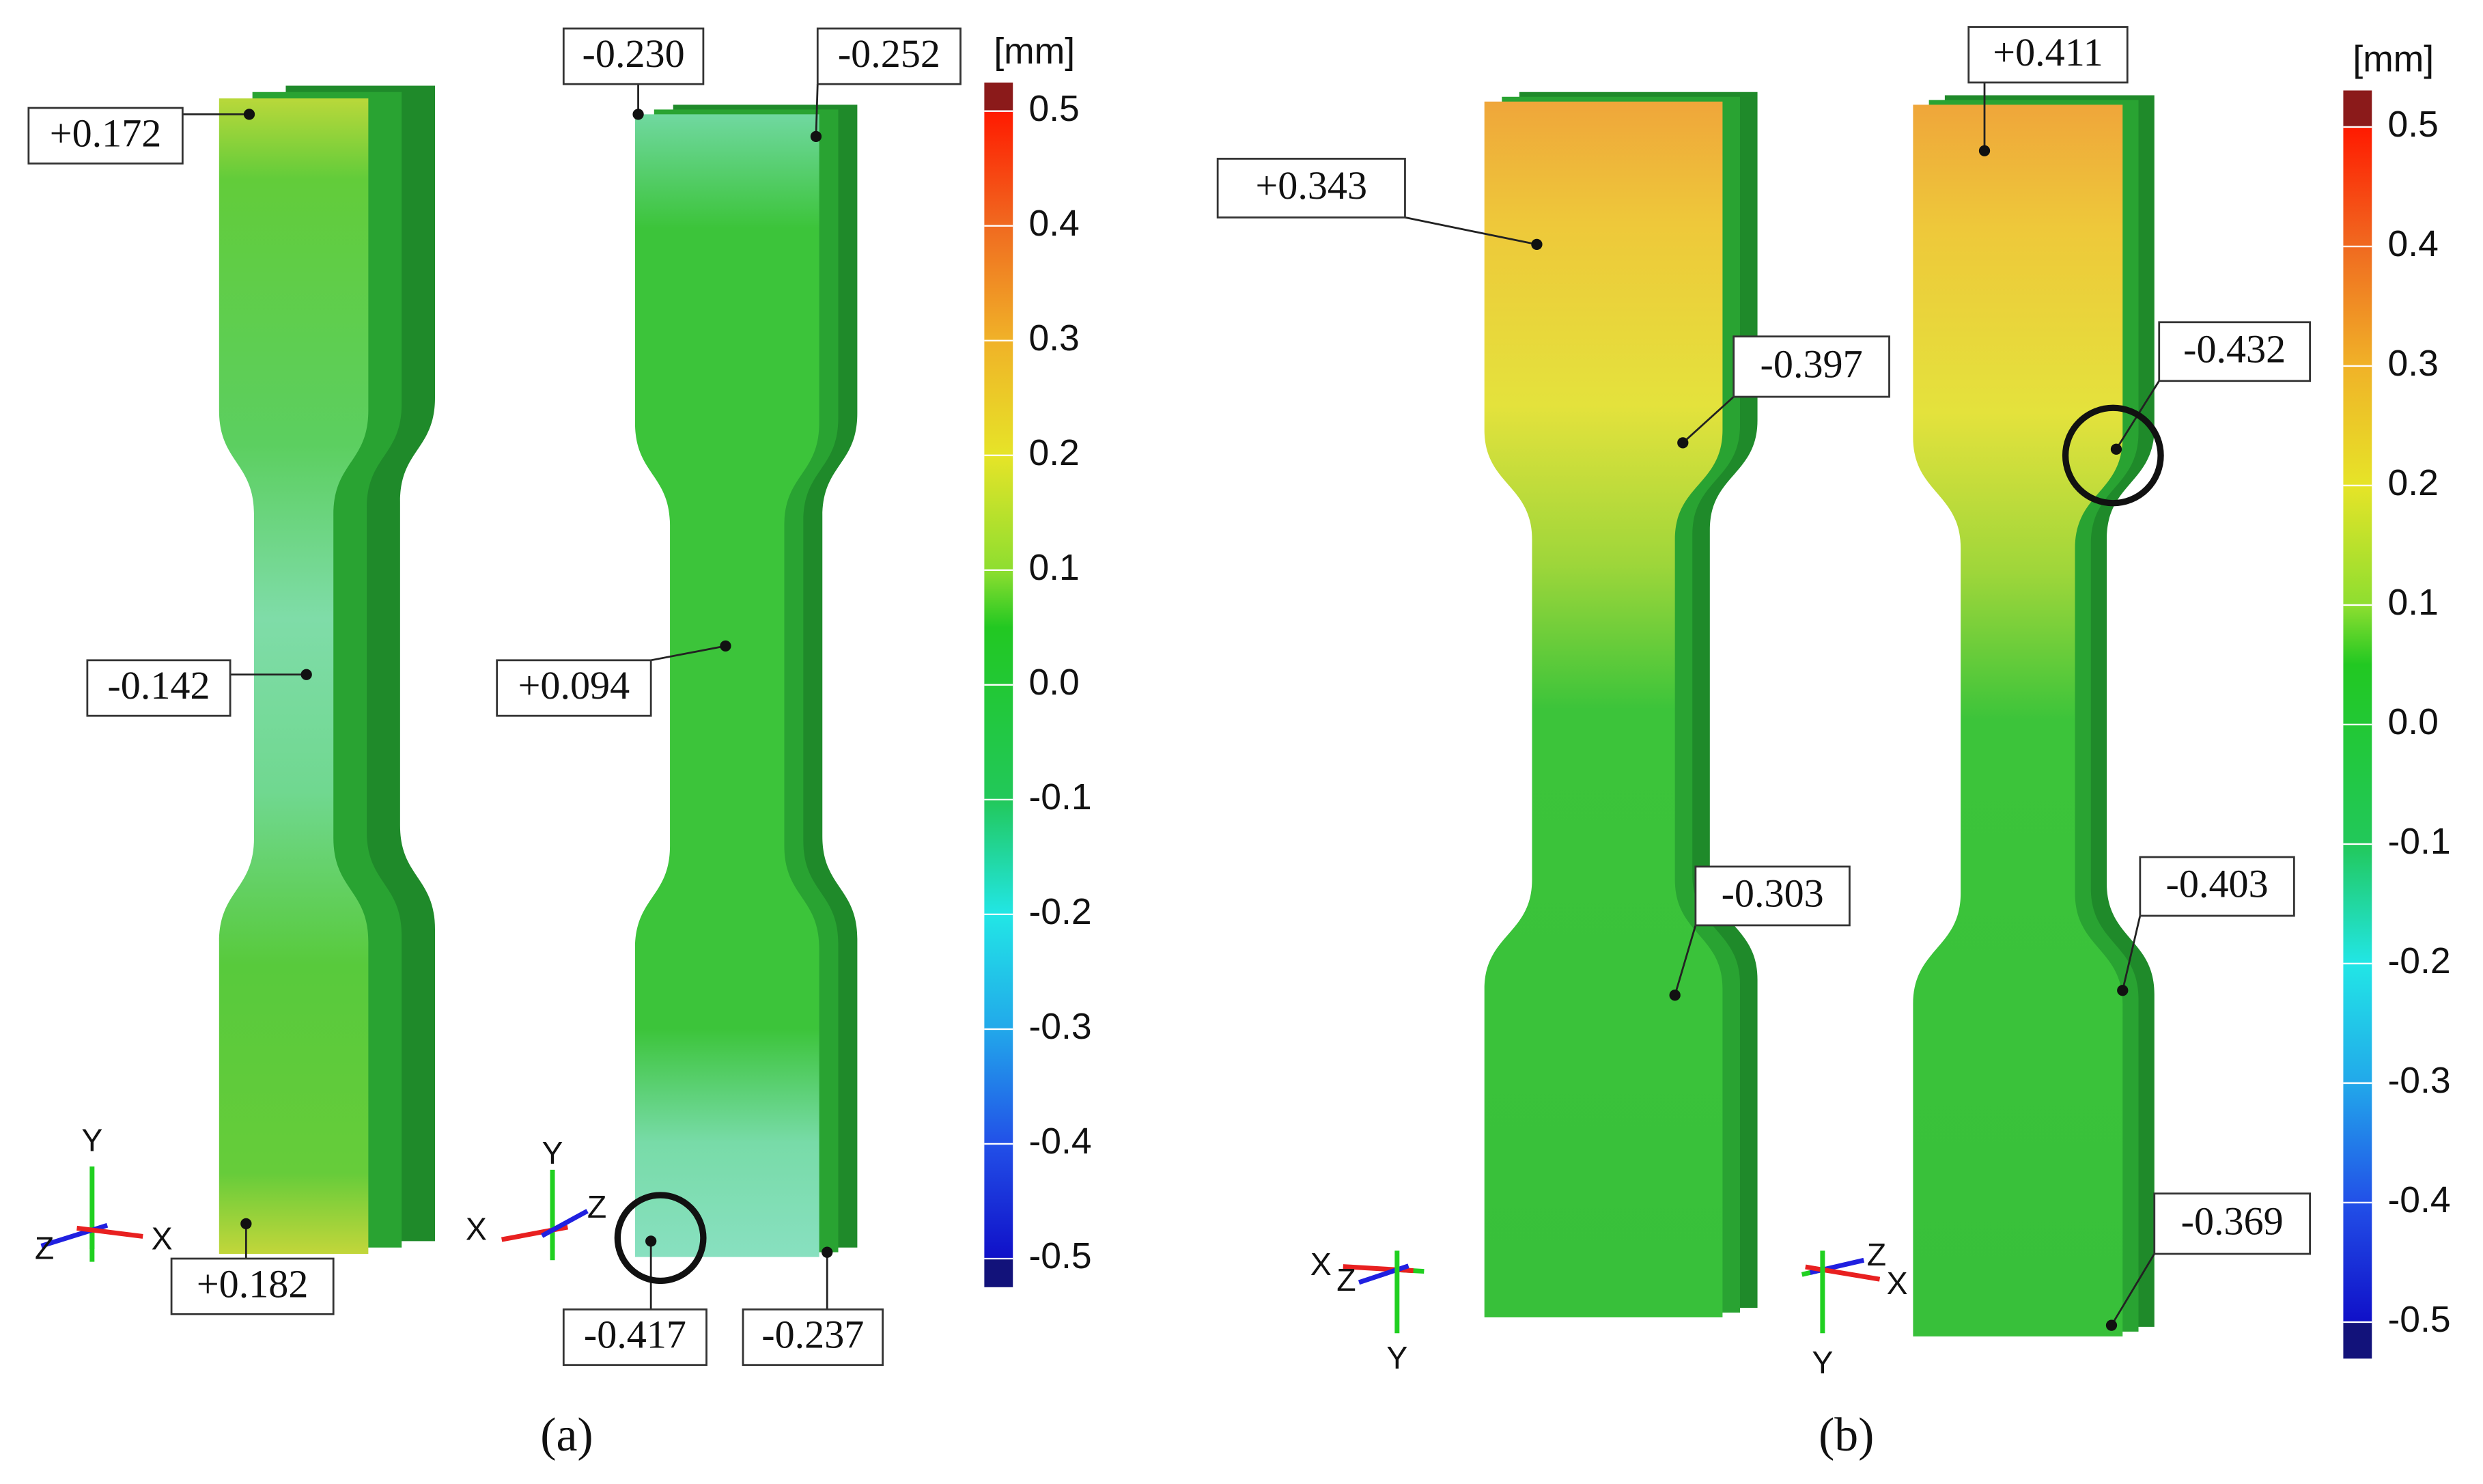 The height and width of the screenshot is (1484, 2483). What do you see at coordinates (2048, 52) in the screenshot?
I see `callout-label: +0.411` at bounding box center [2048, 52].